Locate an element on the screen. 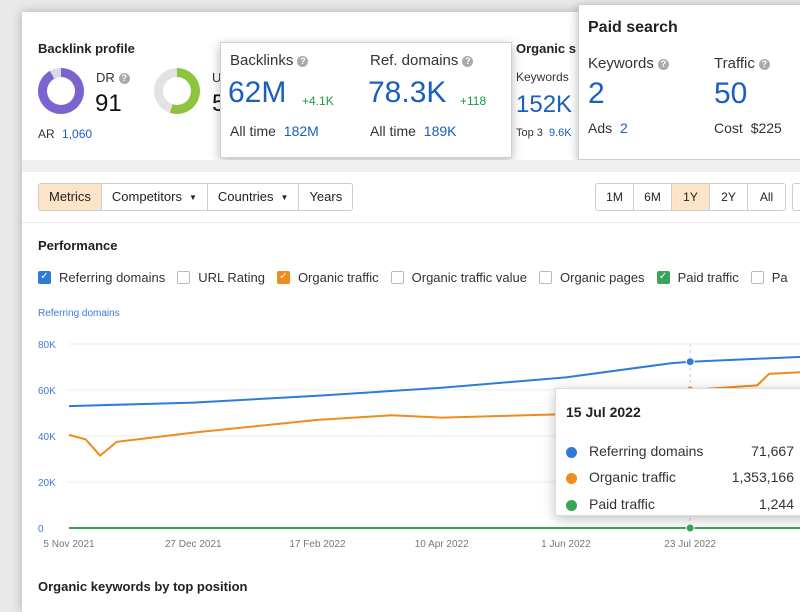 Image resolution: width=800 pixels, height=612 pixels. y-tick-label: 80K is located at coordinates (47, 345).